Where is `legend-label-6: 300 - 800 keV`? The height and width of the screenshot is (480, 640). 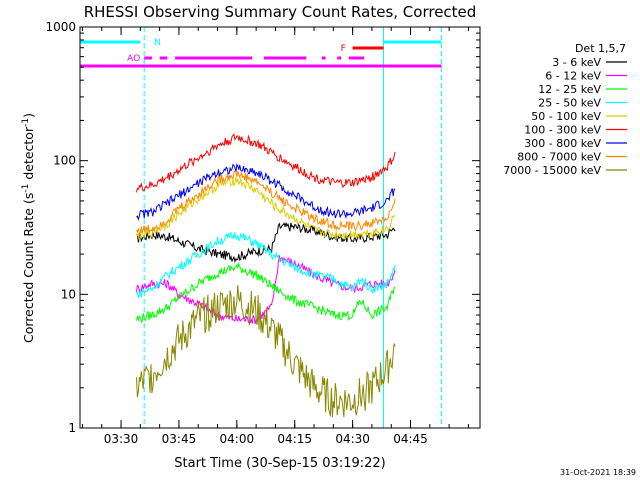
legend-label-6: 300 - 800 keV is located at coordinates (562, 143).